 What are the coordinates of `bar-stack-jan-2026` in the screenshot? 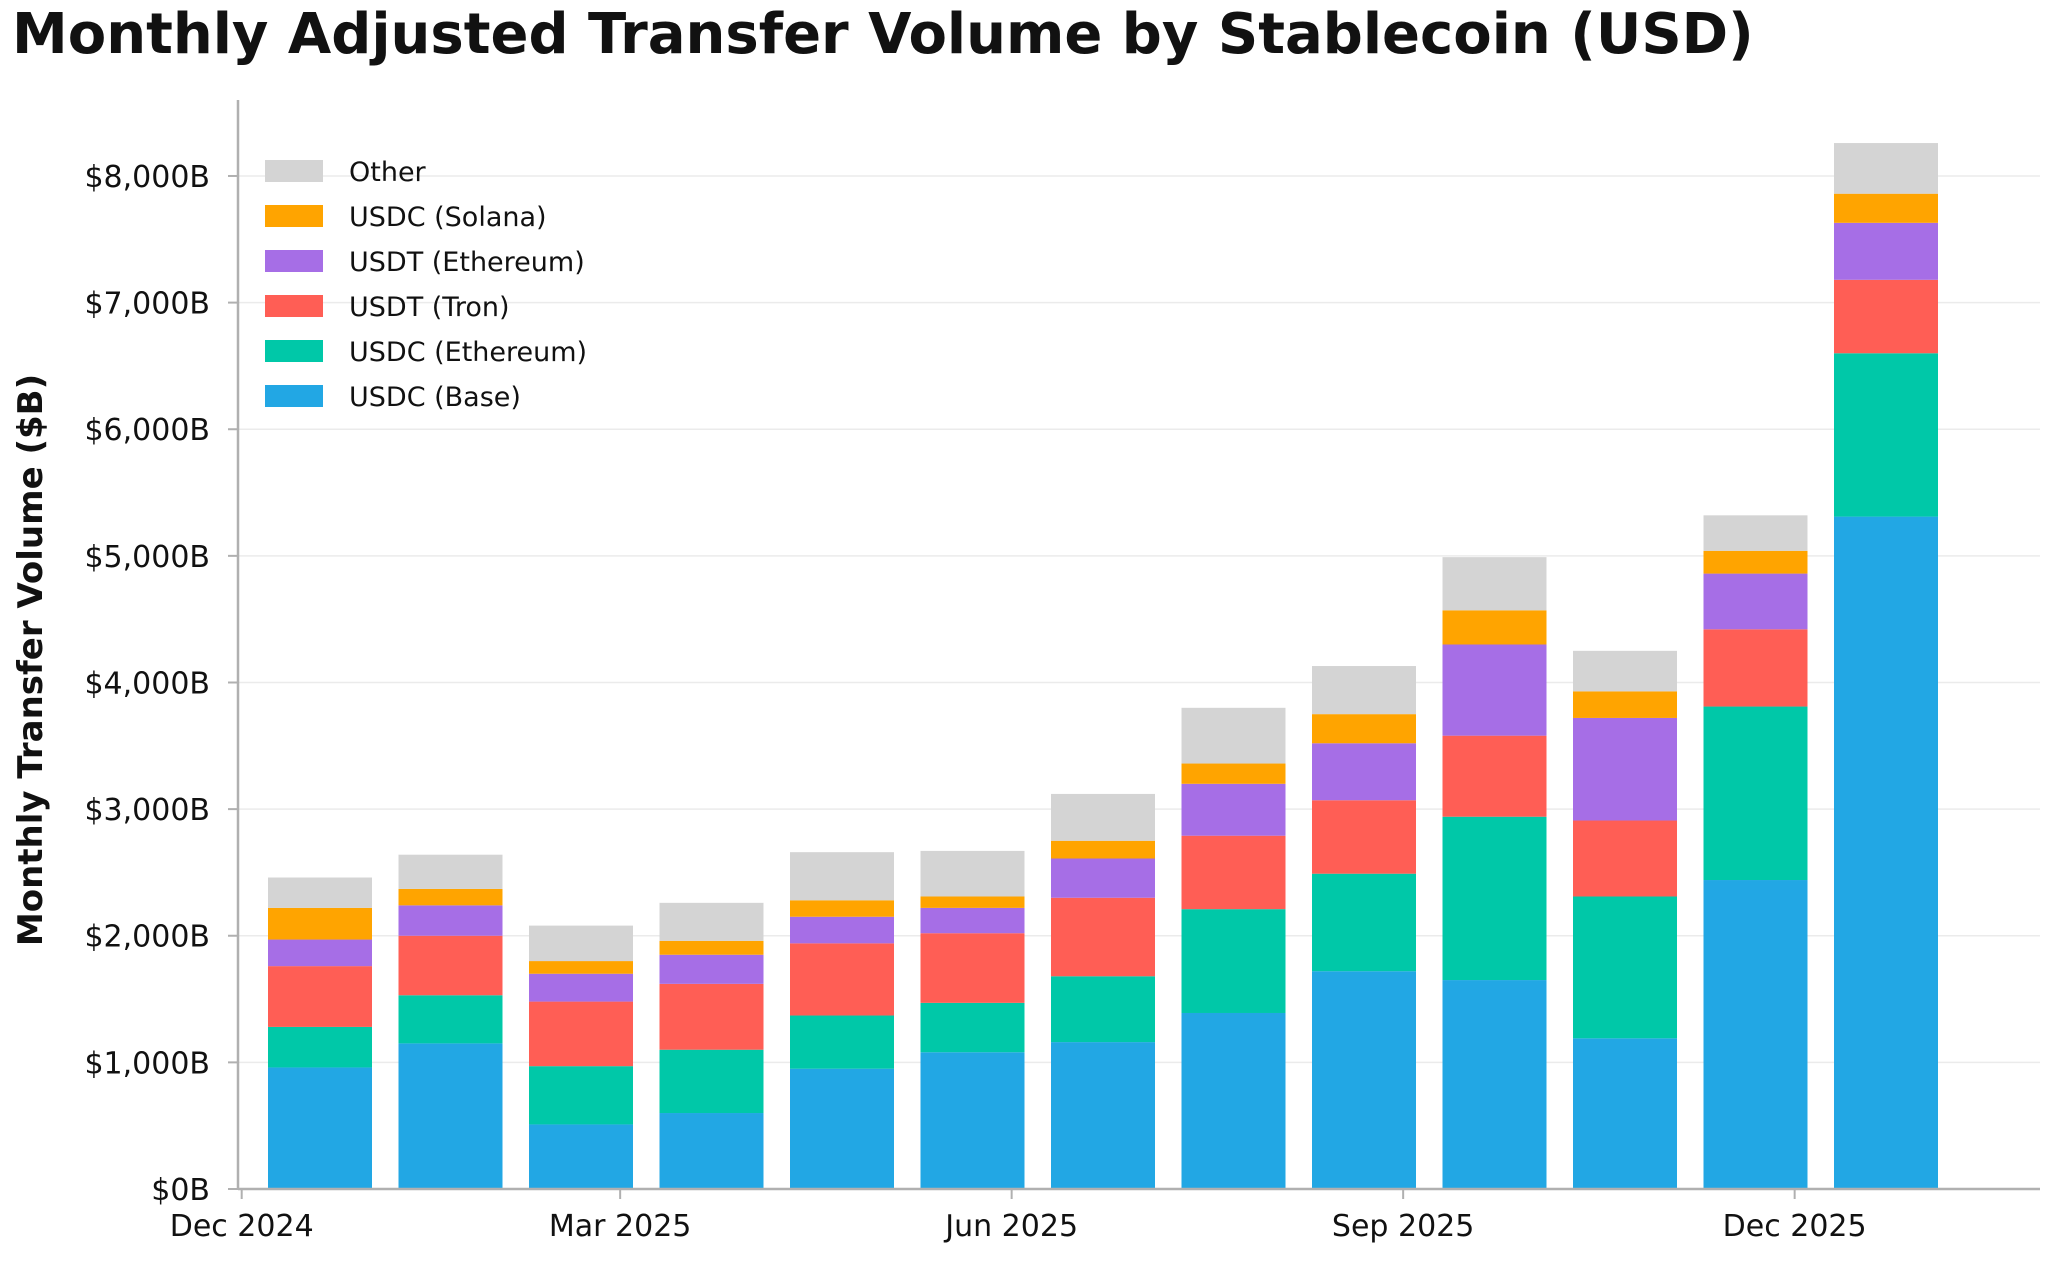 It's located at (1886, 666).